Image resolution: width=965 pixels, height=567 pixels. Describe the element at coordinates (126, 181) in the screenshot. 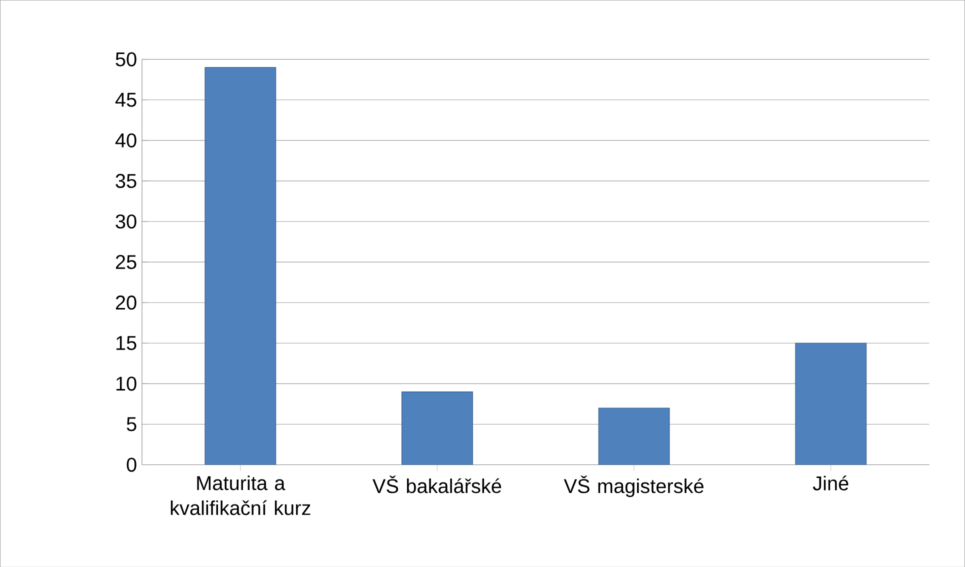

I see `y-tick-label: 35` at that location.